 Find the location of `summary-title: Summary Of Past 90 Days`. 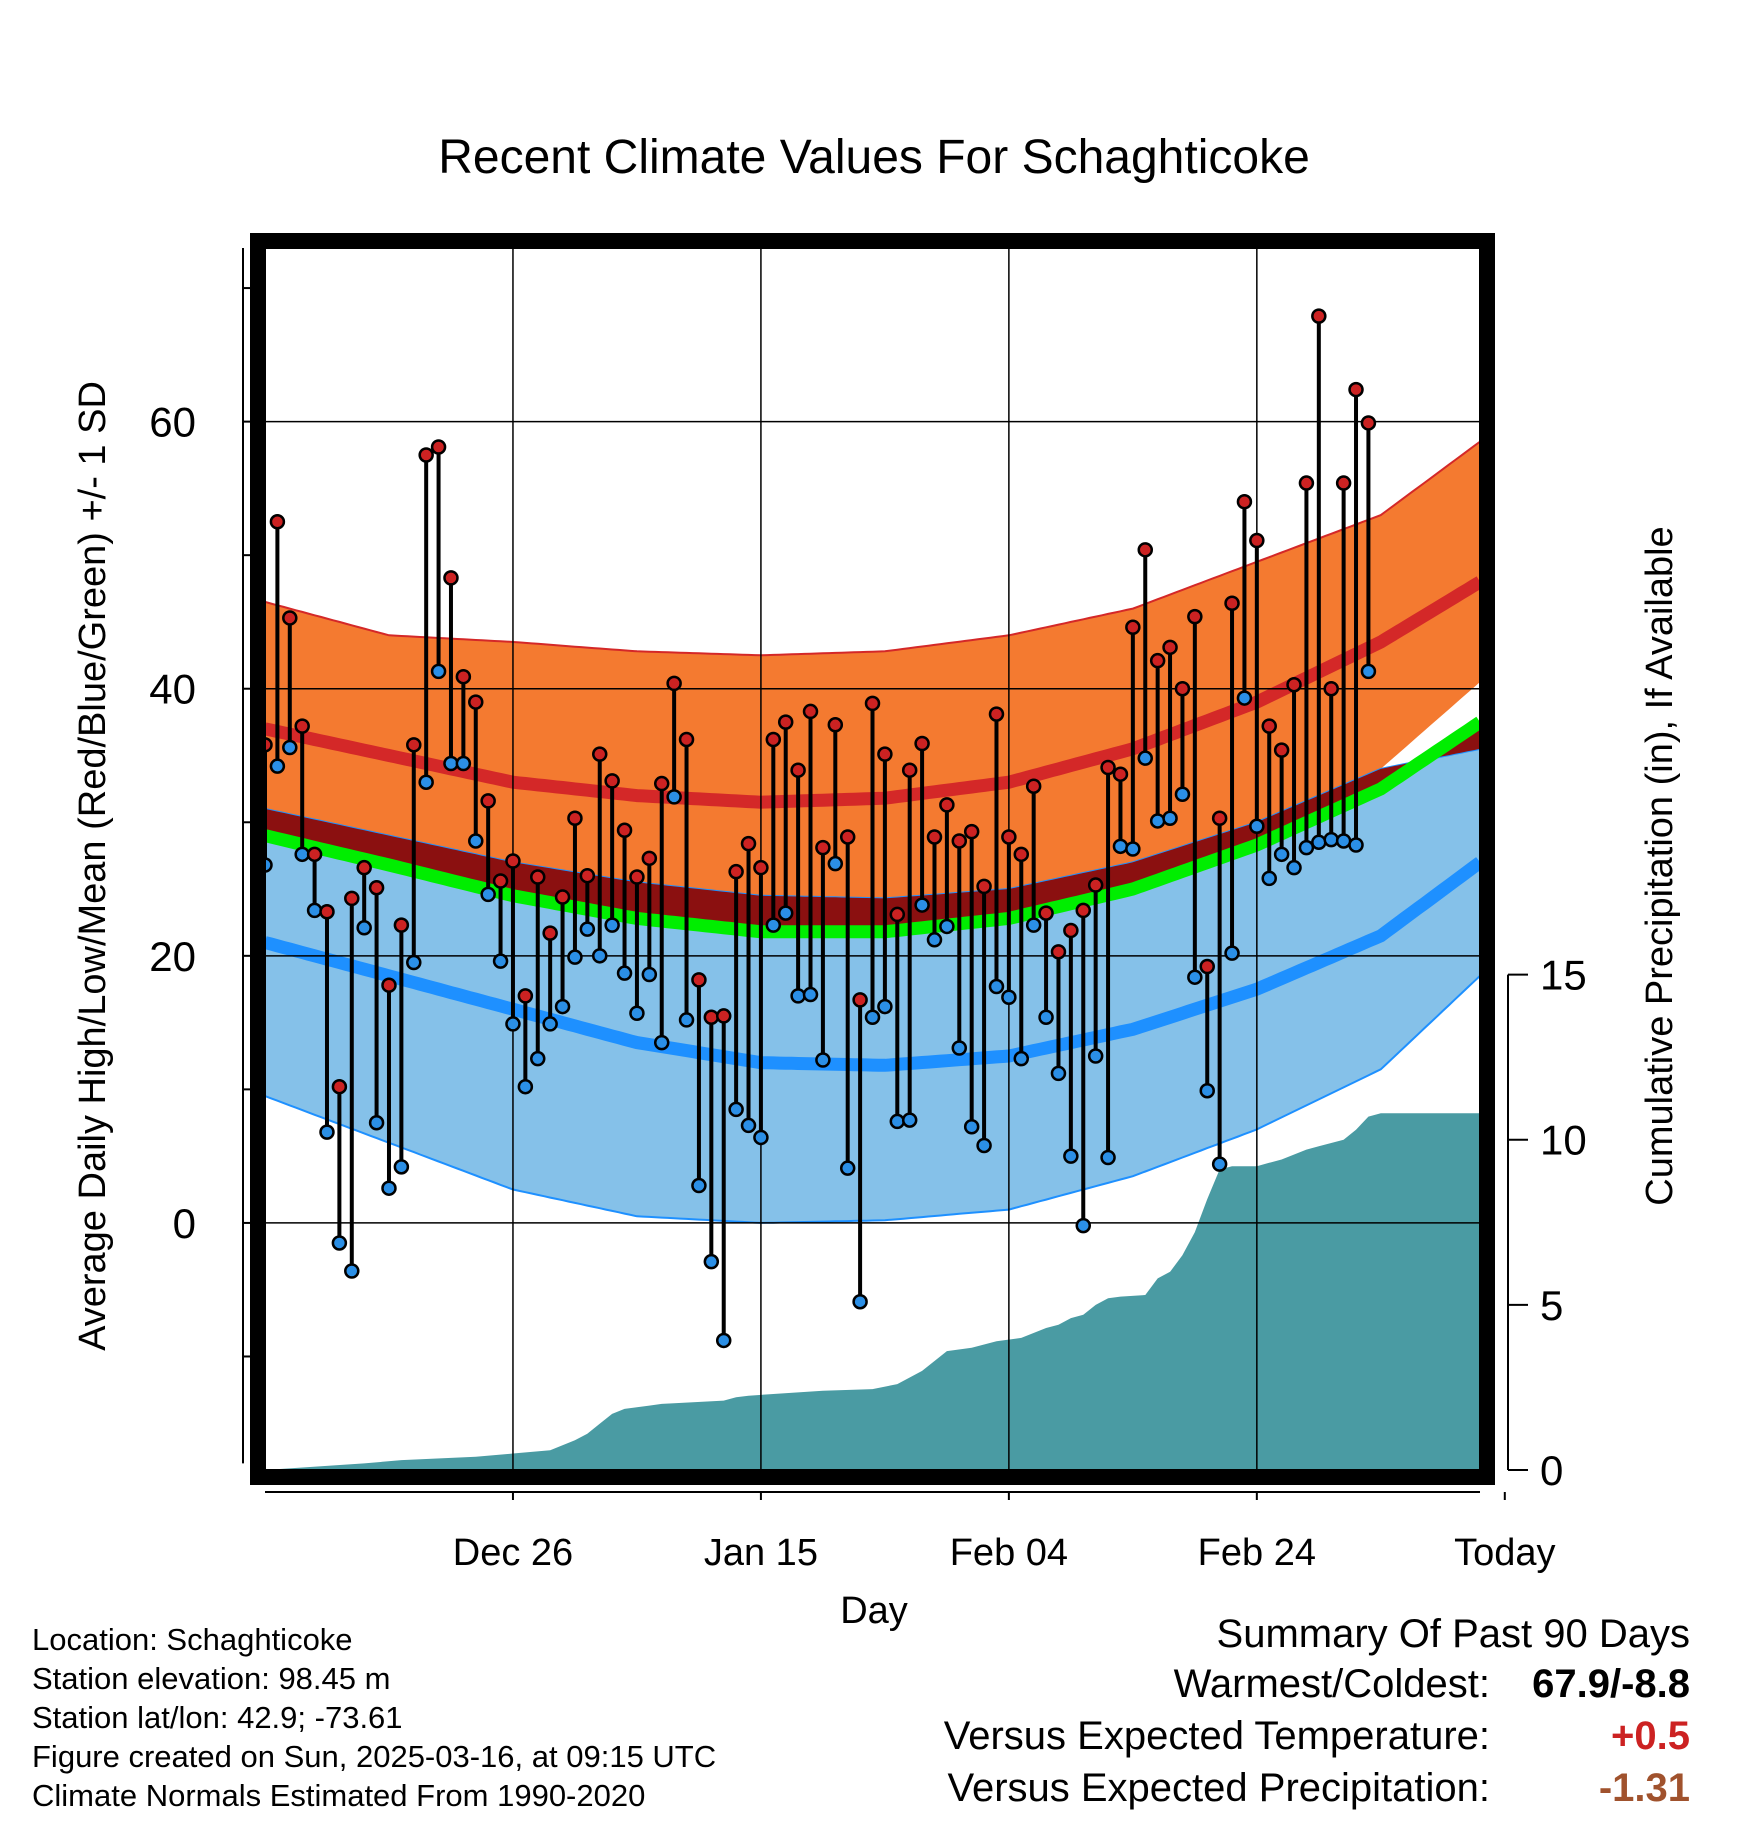

summary-title: Summary Of Past 90 Days is located at coordinates (1453, 1634).